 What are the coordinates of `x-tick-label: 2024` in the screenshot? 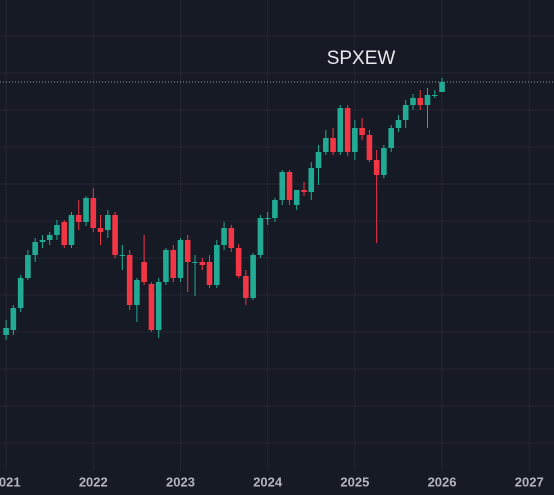 It's located at (268, 481).